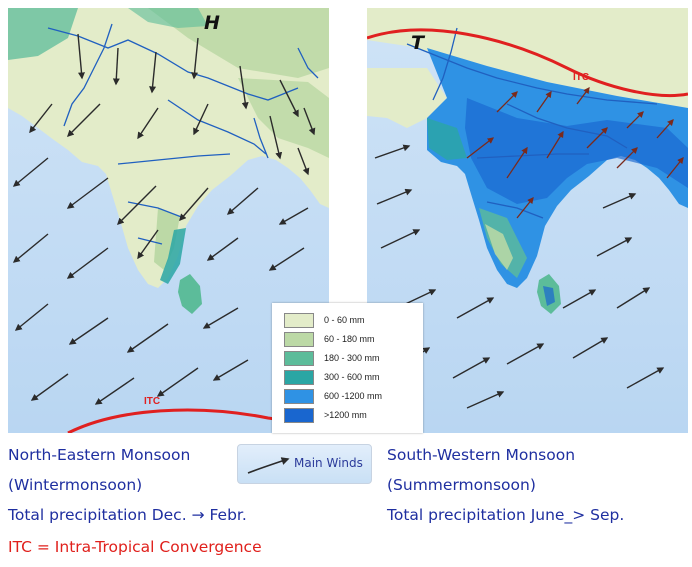 The height and width of the screenshot is (567, 692). Describe the element at coordinates (527, 63) in the screenshot. I see `itc-line` at that location.